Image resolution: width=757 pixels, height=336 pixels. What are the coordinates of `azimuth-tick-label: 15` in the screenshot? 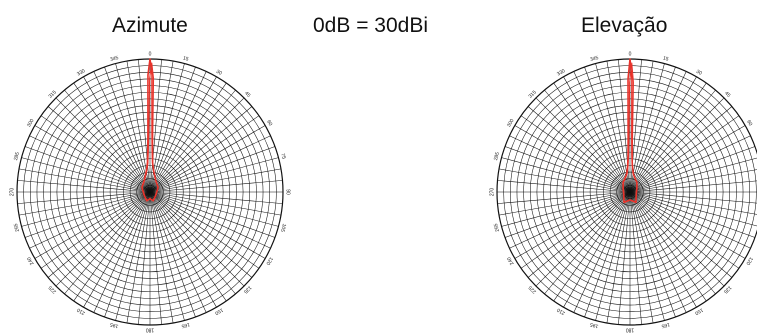 It's located at (185, 58).